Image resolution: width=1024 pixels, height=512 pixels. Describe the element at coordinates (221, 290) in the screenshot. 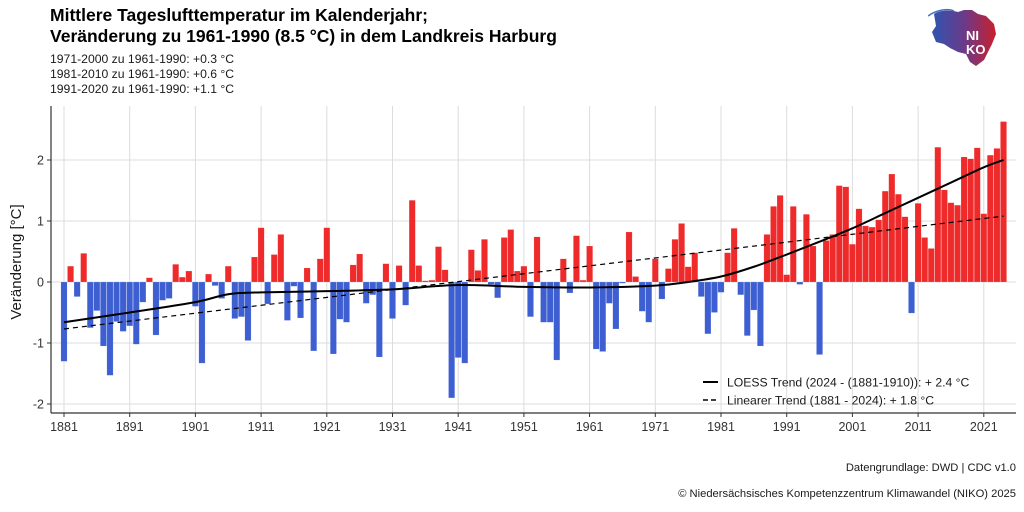

I see `bar-1905` at that location.